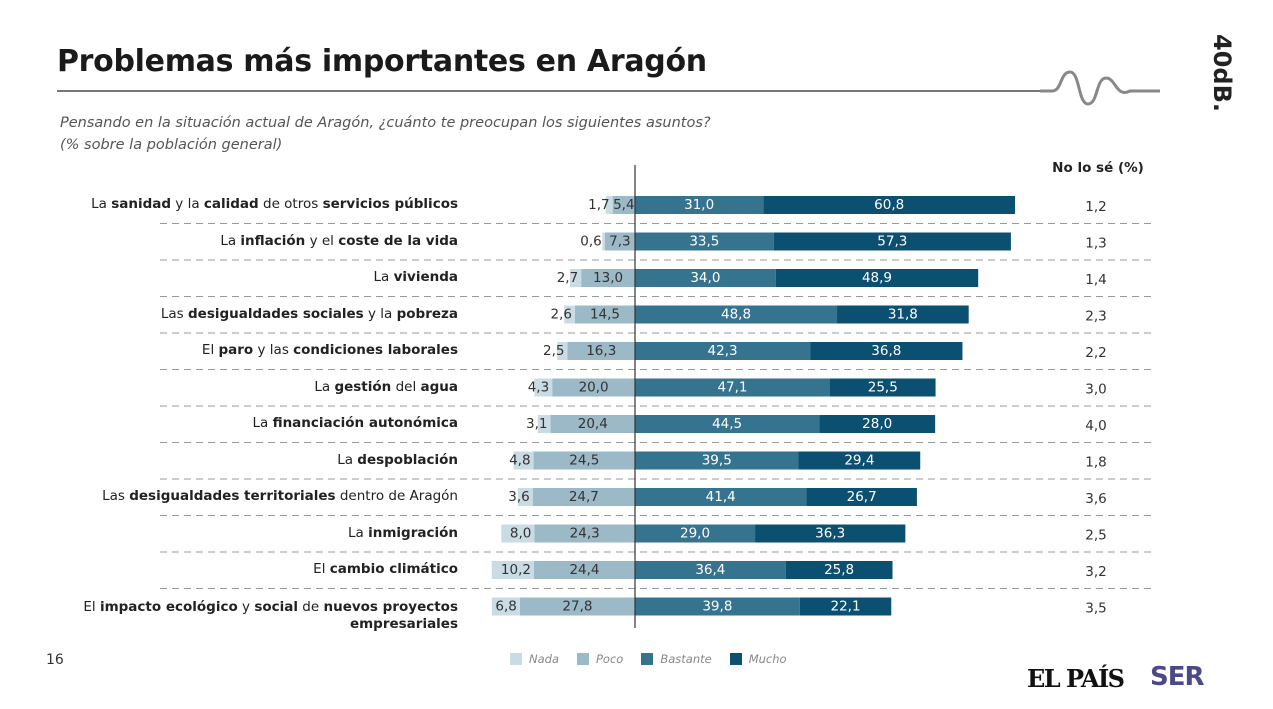 Image resolution: width=1273 pixels, height=709 pixels. I want to click on label-bastante: 41,4, so click(721, 497).